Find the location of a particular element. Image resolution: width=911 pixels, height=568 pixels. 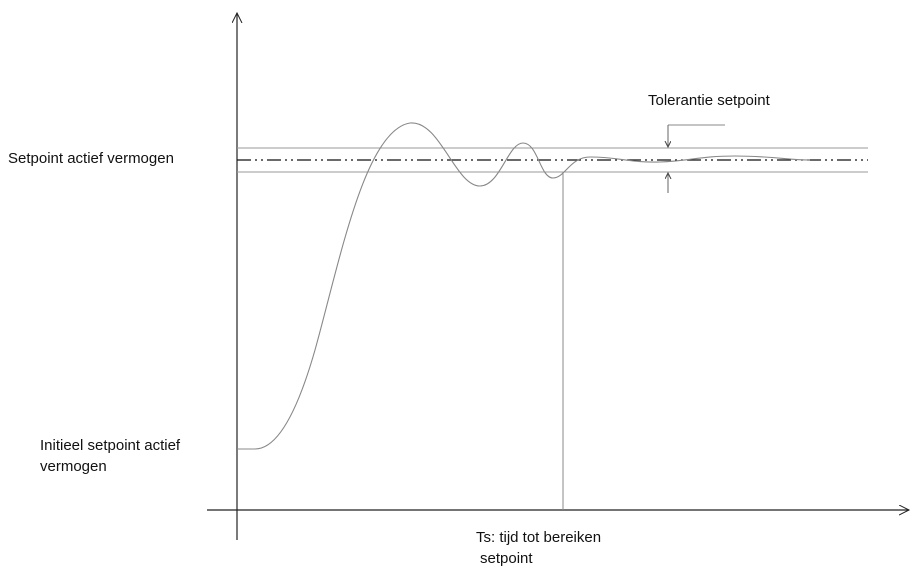

initial-label: Initieel setpoint actief is located at coordinates (110, 445).